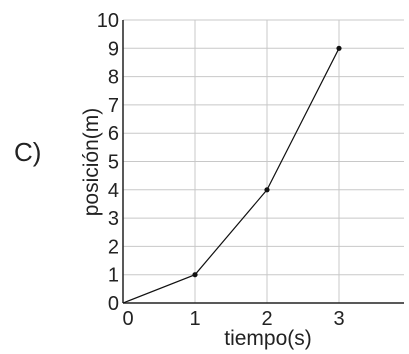  Describe the element at coordinates (113, 163) in the screenshot. I see `y-tick-label: 5` at that location.